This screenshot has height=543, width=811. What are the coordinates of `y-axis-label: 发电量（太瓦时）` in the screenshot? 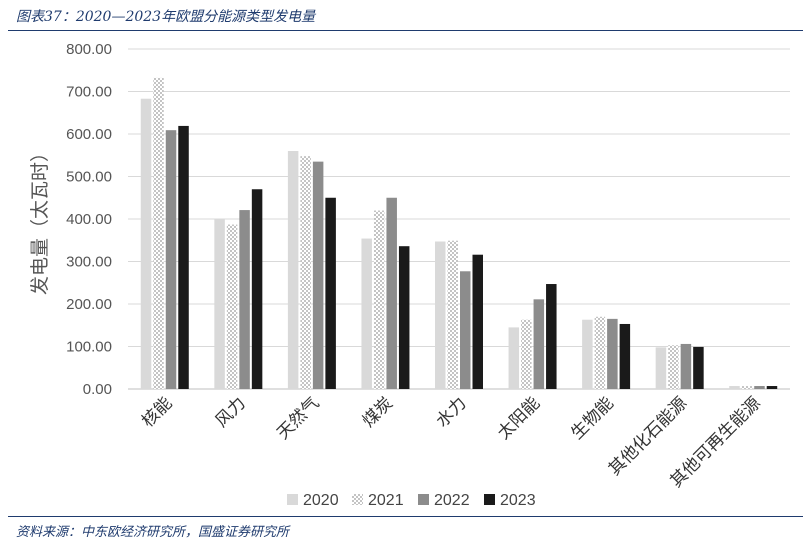 It's located at (40, 219).